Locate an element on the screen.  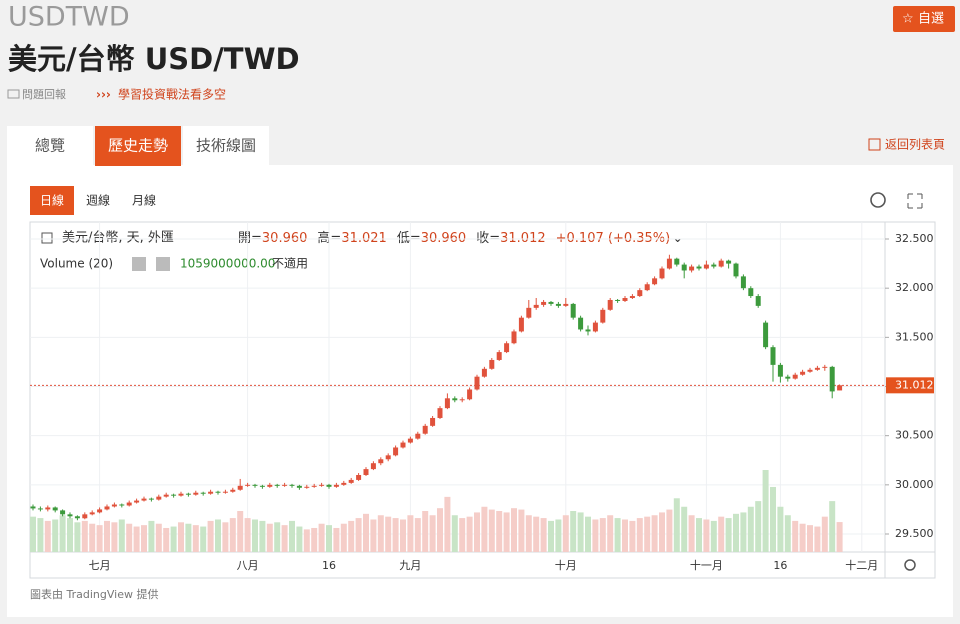
promo-arrows: ››› is located at coordinates (103, 95).